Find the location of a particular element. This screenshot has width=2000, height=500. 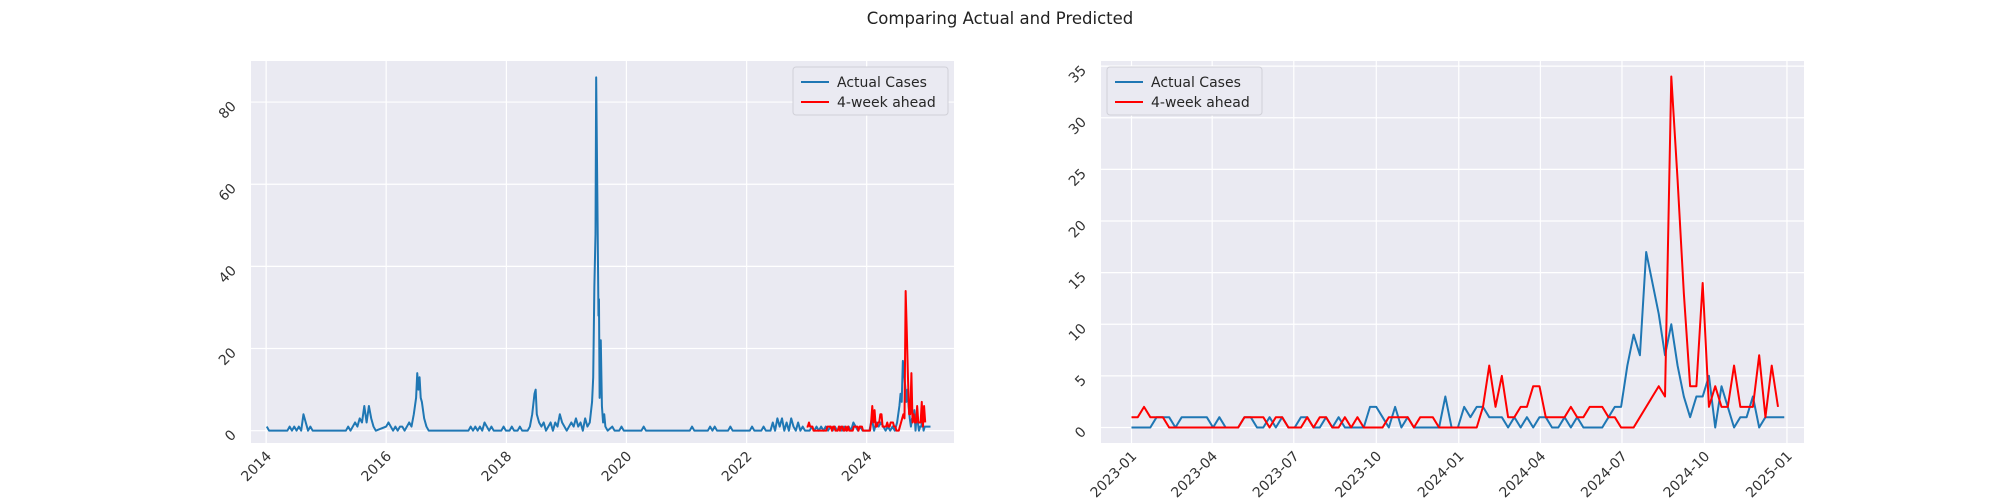

series-line-4-week-ahead is located at coordinates (866, 361).